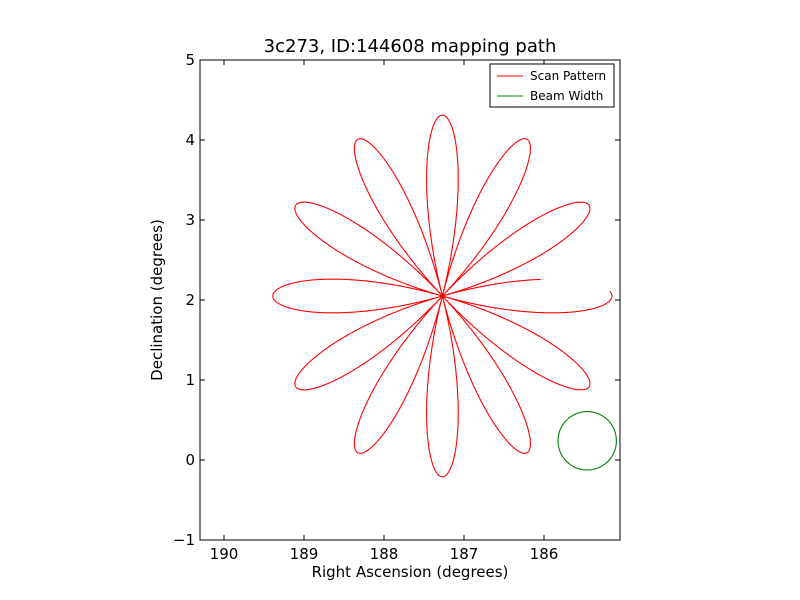 The width and height of the screenshot is (800, 600). I want to click on y-tick-label: 5, so click(190, 60).